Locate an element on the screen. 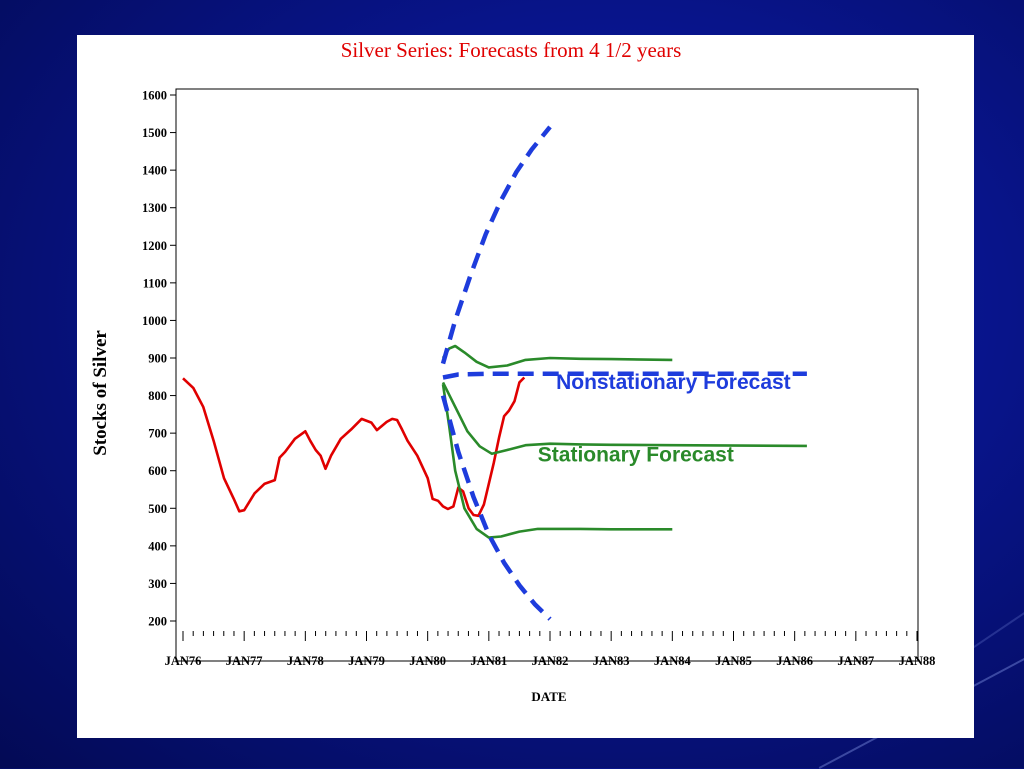 The height and width of the screenshot is (769, 1024). series-line-nonstationary-lower is located at coordinates (496, 508).